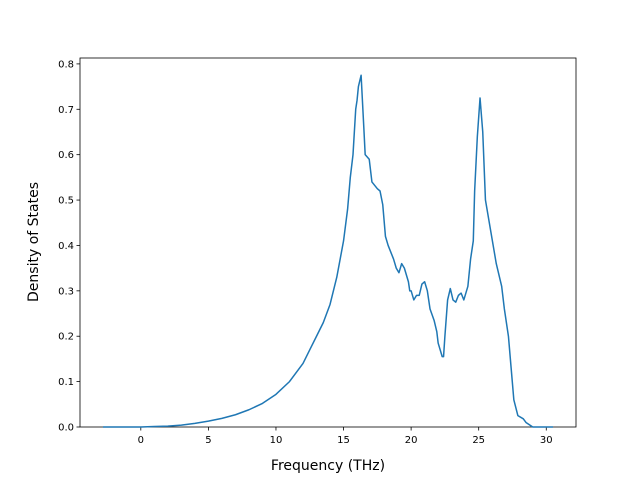 This screenshot has width=640, height=480. I want to click on x-axis-label: Frequency (THz), so click(328, 466).